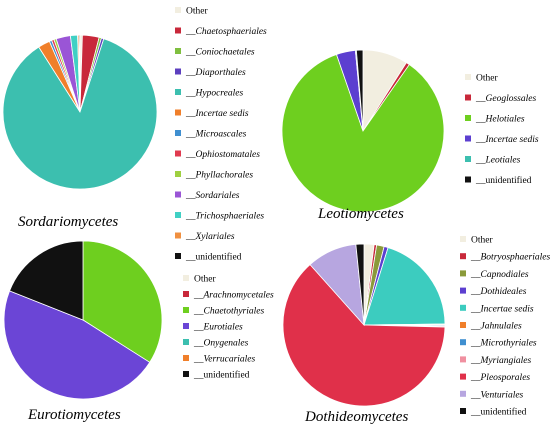  Describe the element at coordinates (226, 32) in the screenshot. I see `legend-label-chaetosphaeriales: __Chaetosphaeriales` at that location.